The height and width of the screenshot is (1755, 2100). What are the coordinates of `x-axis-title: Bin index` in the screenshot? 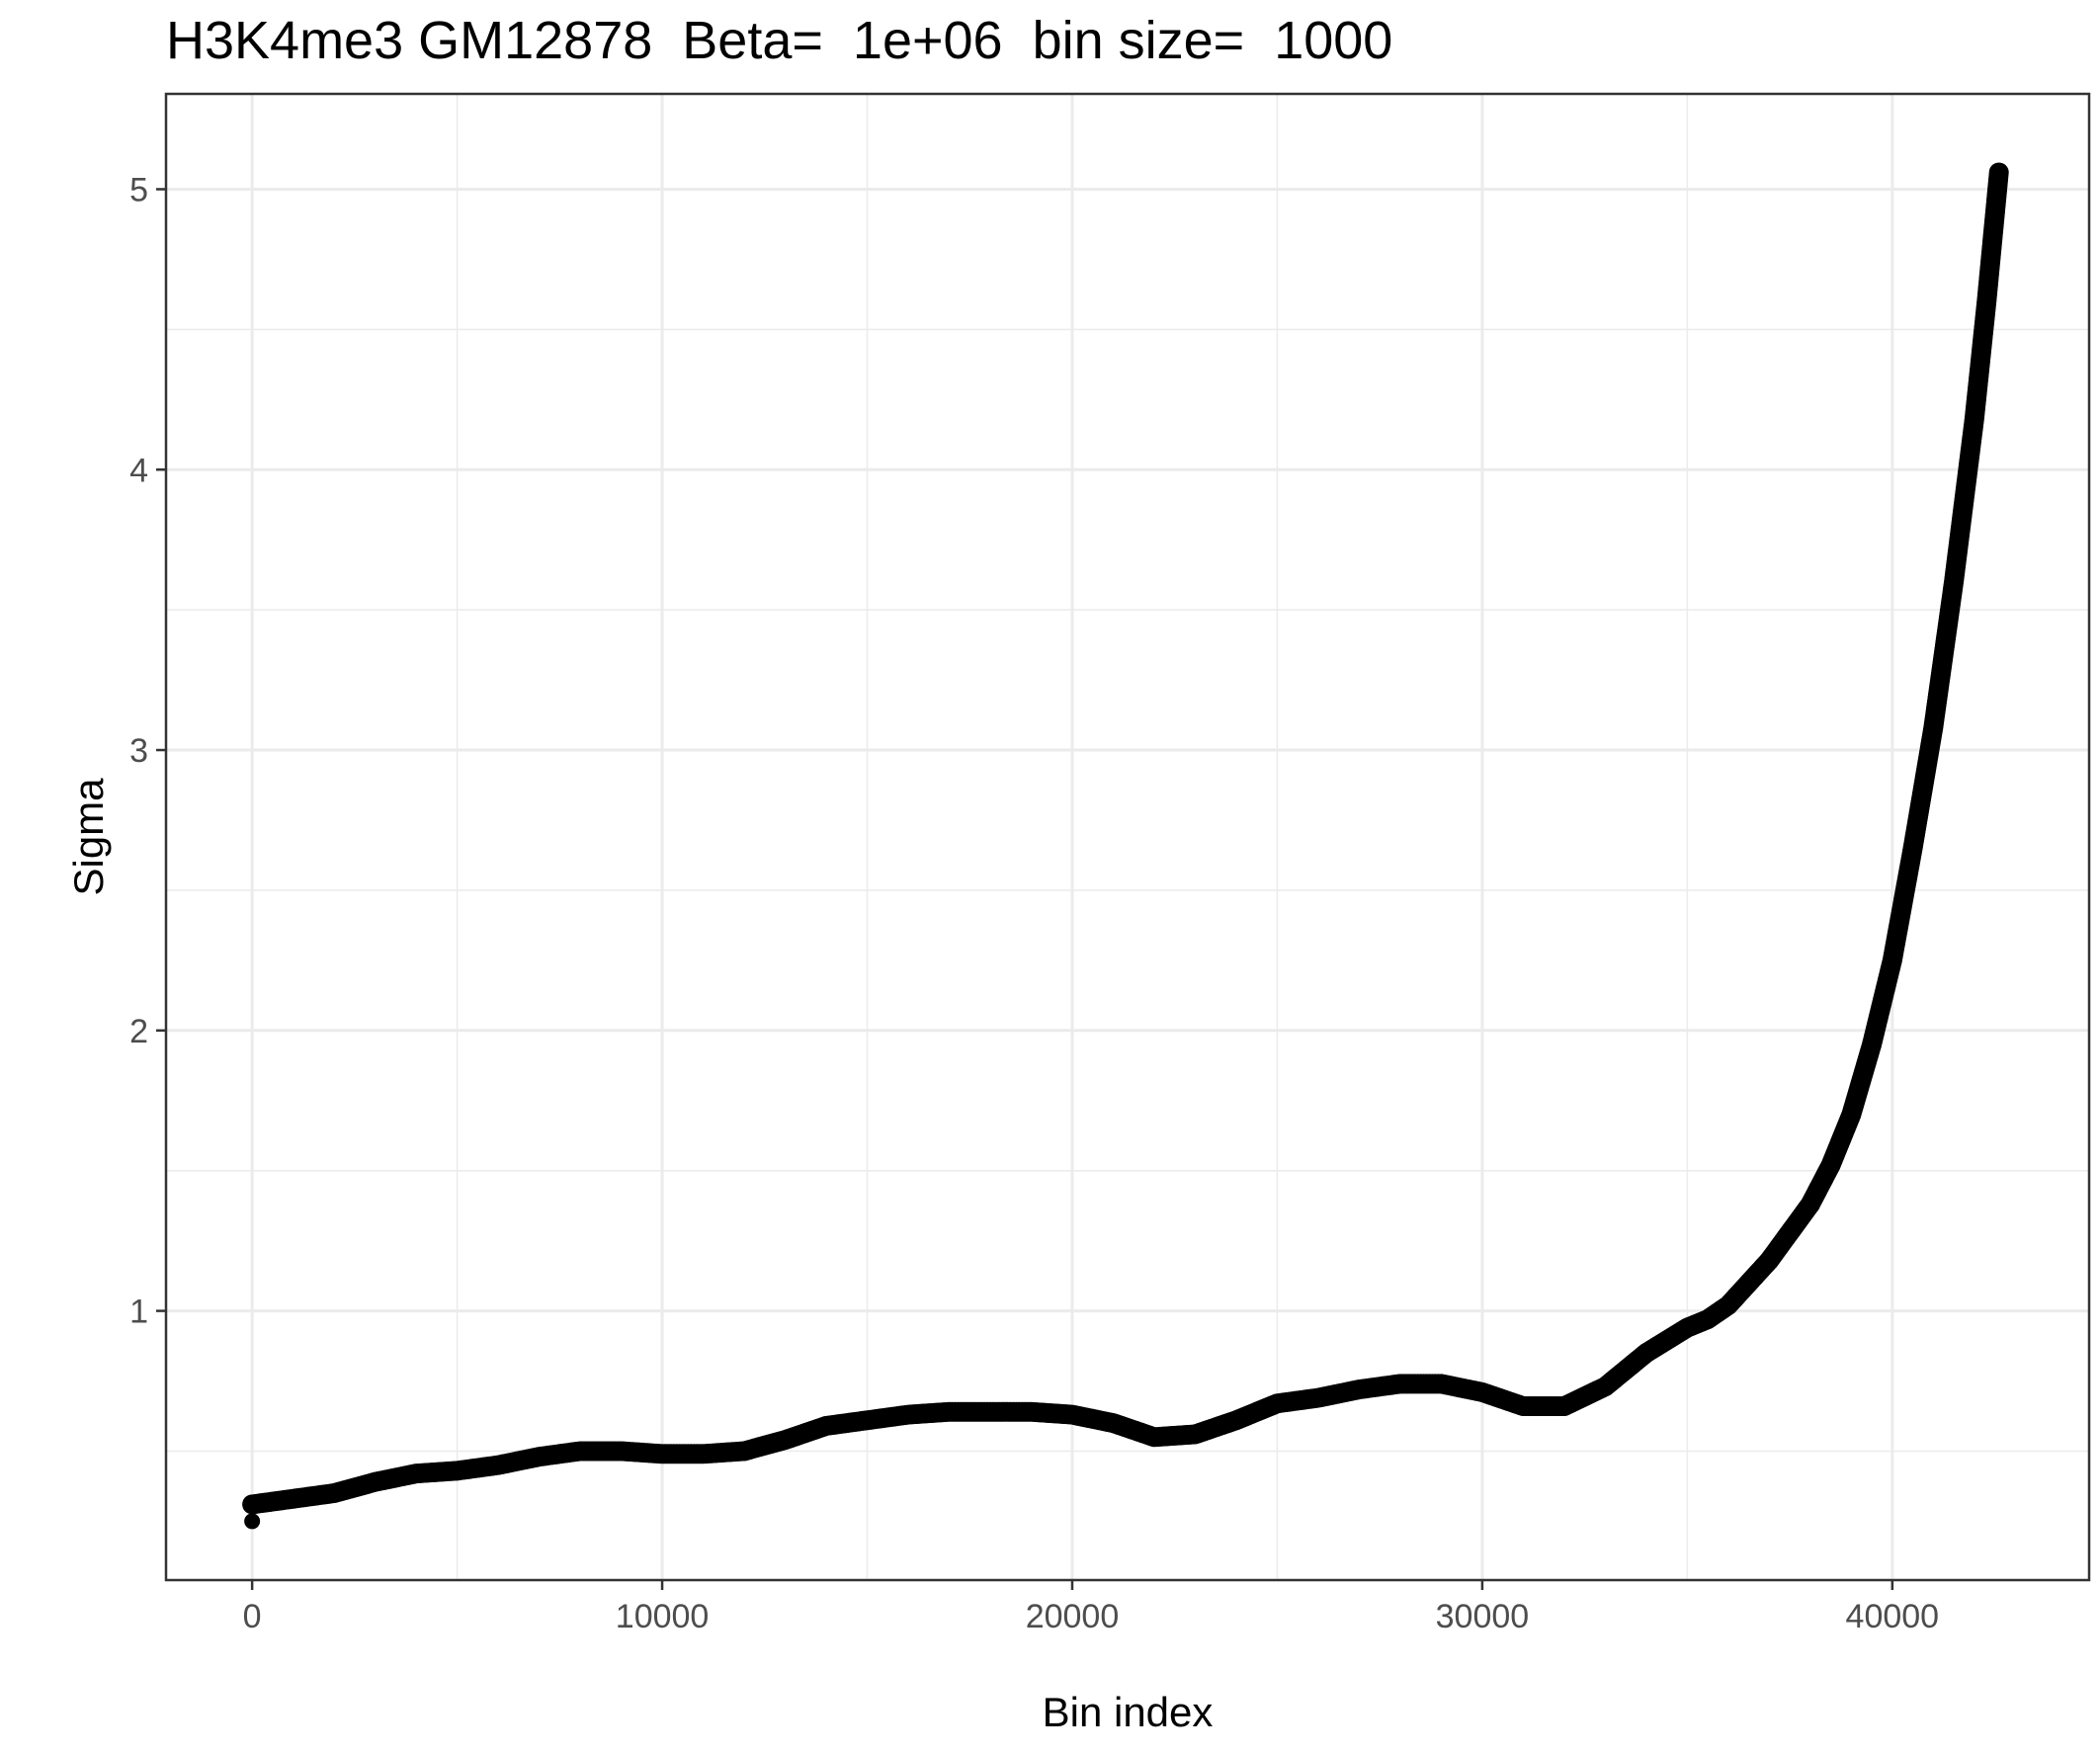 It's located at (1128, 1712).